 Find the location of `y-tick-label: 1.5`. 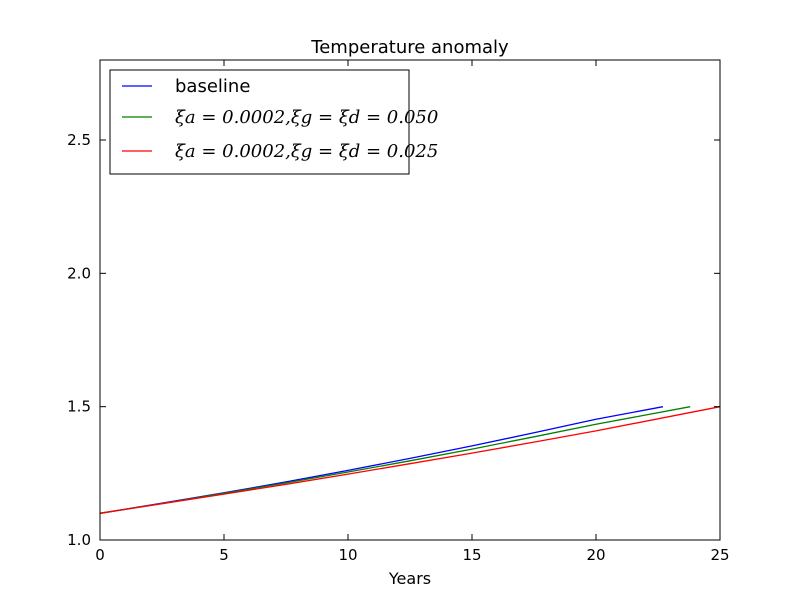

y-tick-label: 1.5 is located at coordinates (79, 407).